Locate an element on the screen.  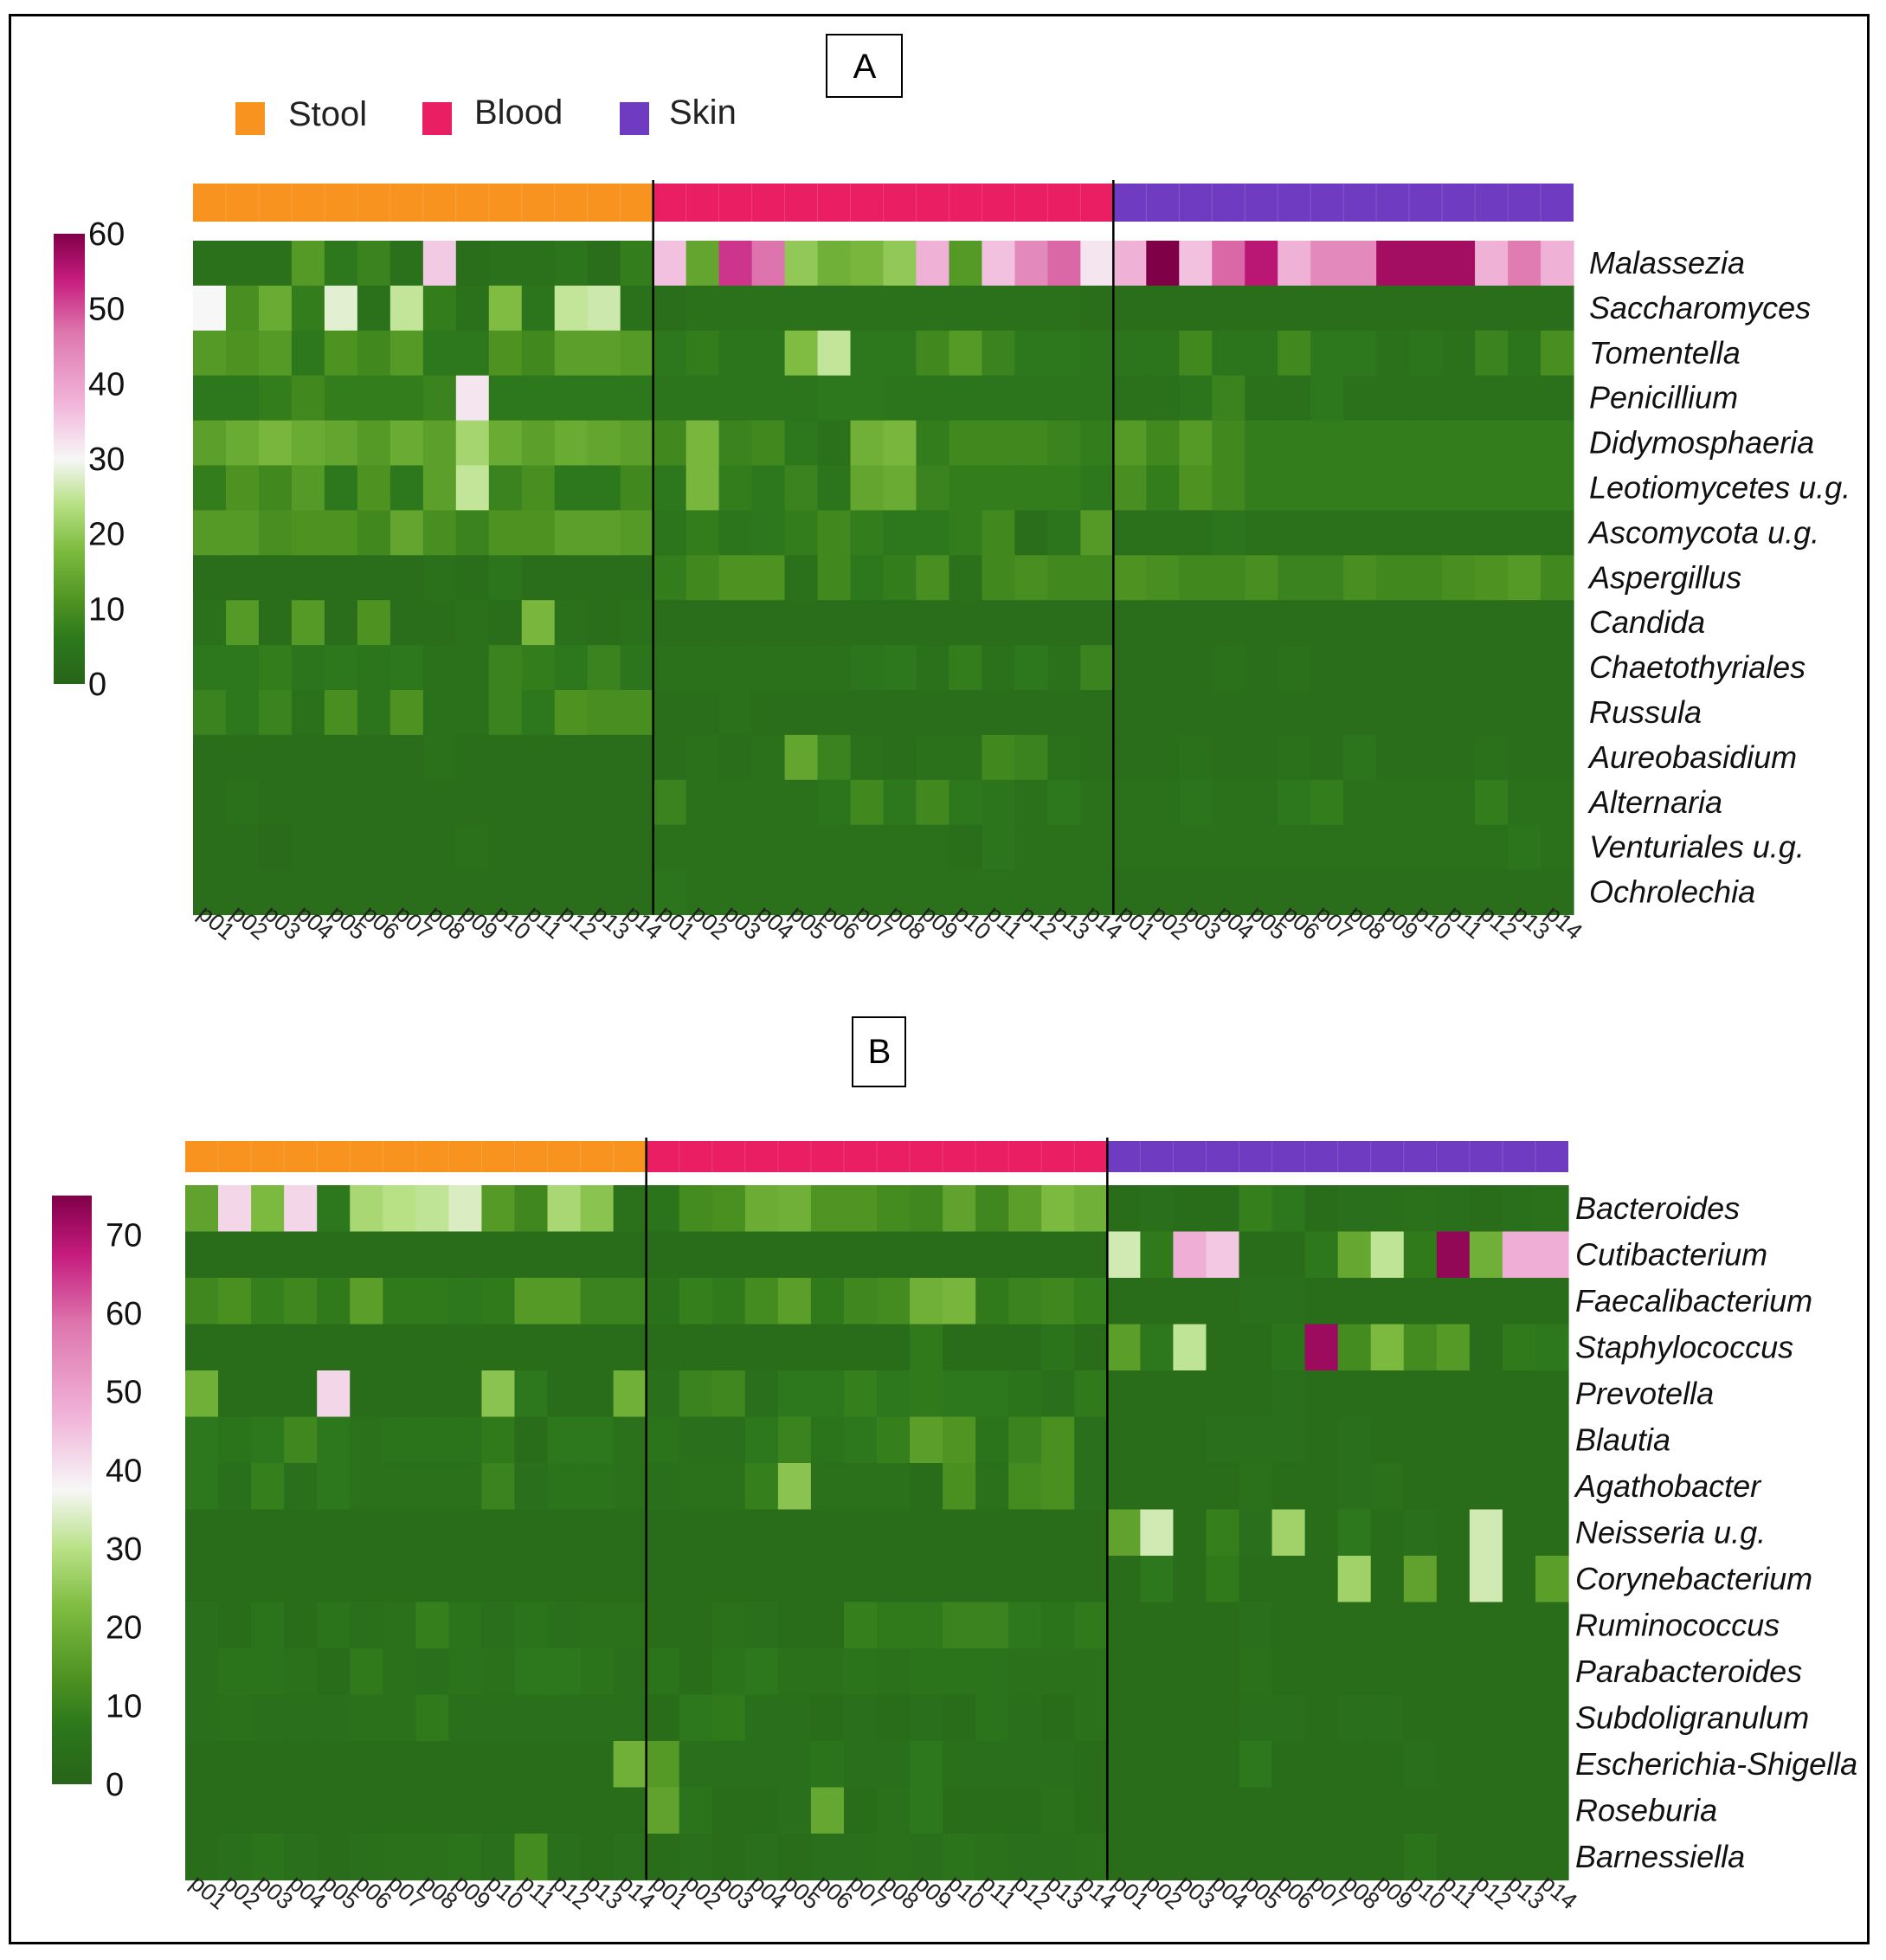
panel-b-cell-skin-blautia-p08 is located at coordinates (1354, 1440).